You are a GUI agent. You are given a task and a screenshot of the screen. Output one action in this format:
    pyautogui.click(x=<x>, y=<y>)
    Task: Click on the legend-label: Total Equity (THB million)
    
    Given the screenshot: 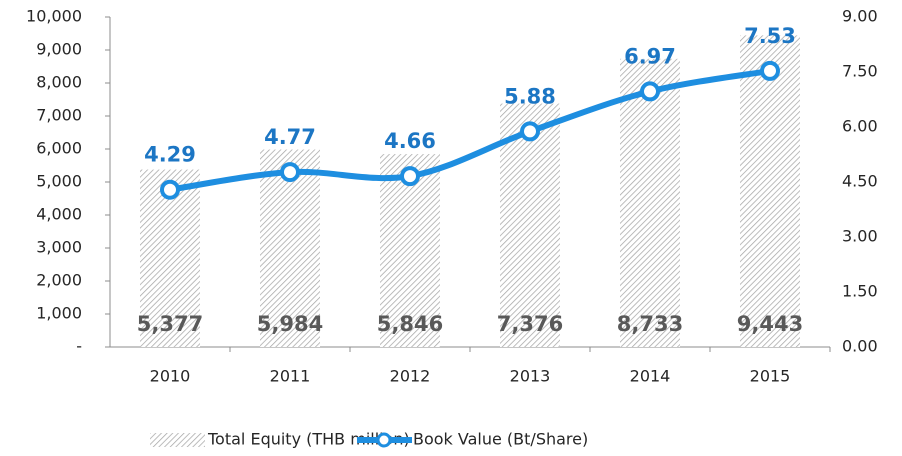 What is the action you would take?
    pyautogui.click(x=308, y=439)
    